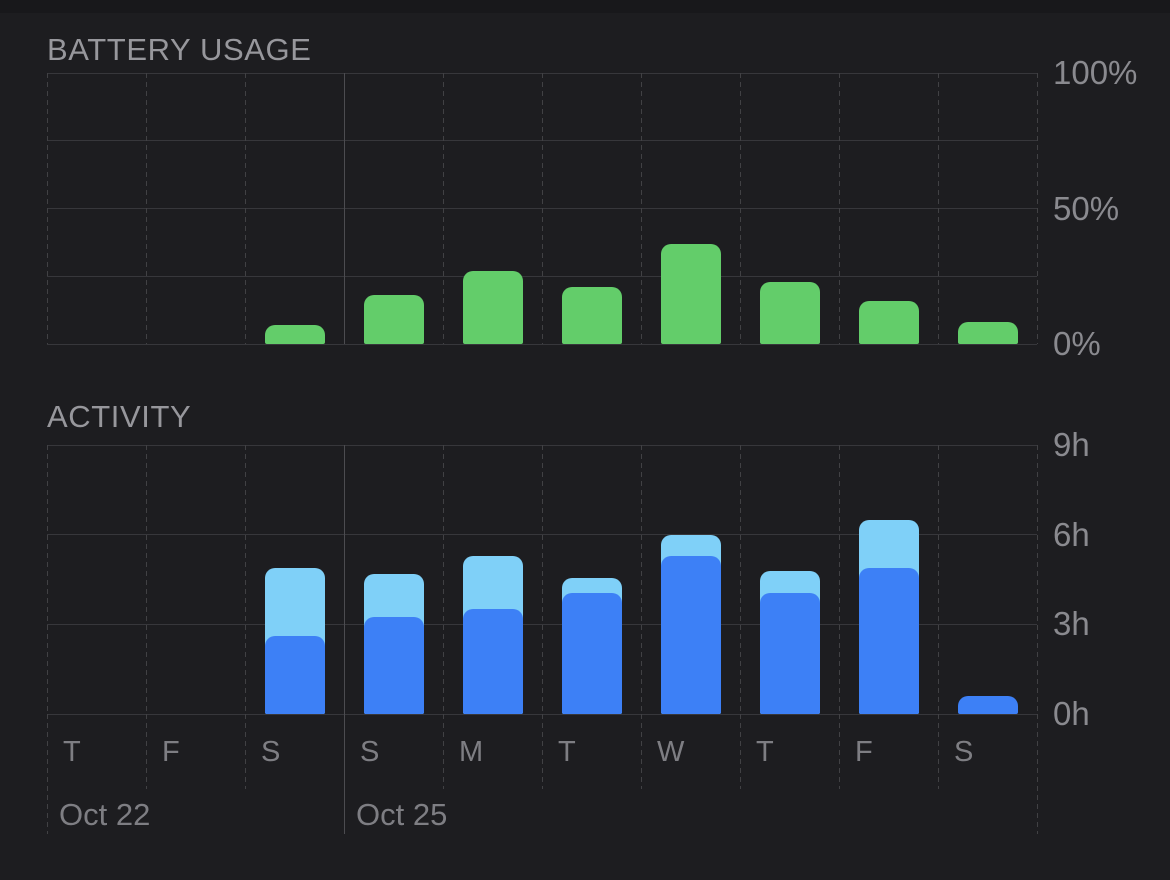 This screenshot has height=880, width=1170. Describe the element at coordinates (402, 814) in the screenshot. I see `date-label: Oct 25` at that location.